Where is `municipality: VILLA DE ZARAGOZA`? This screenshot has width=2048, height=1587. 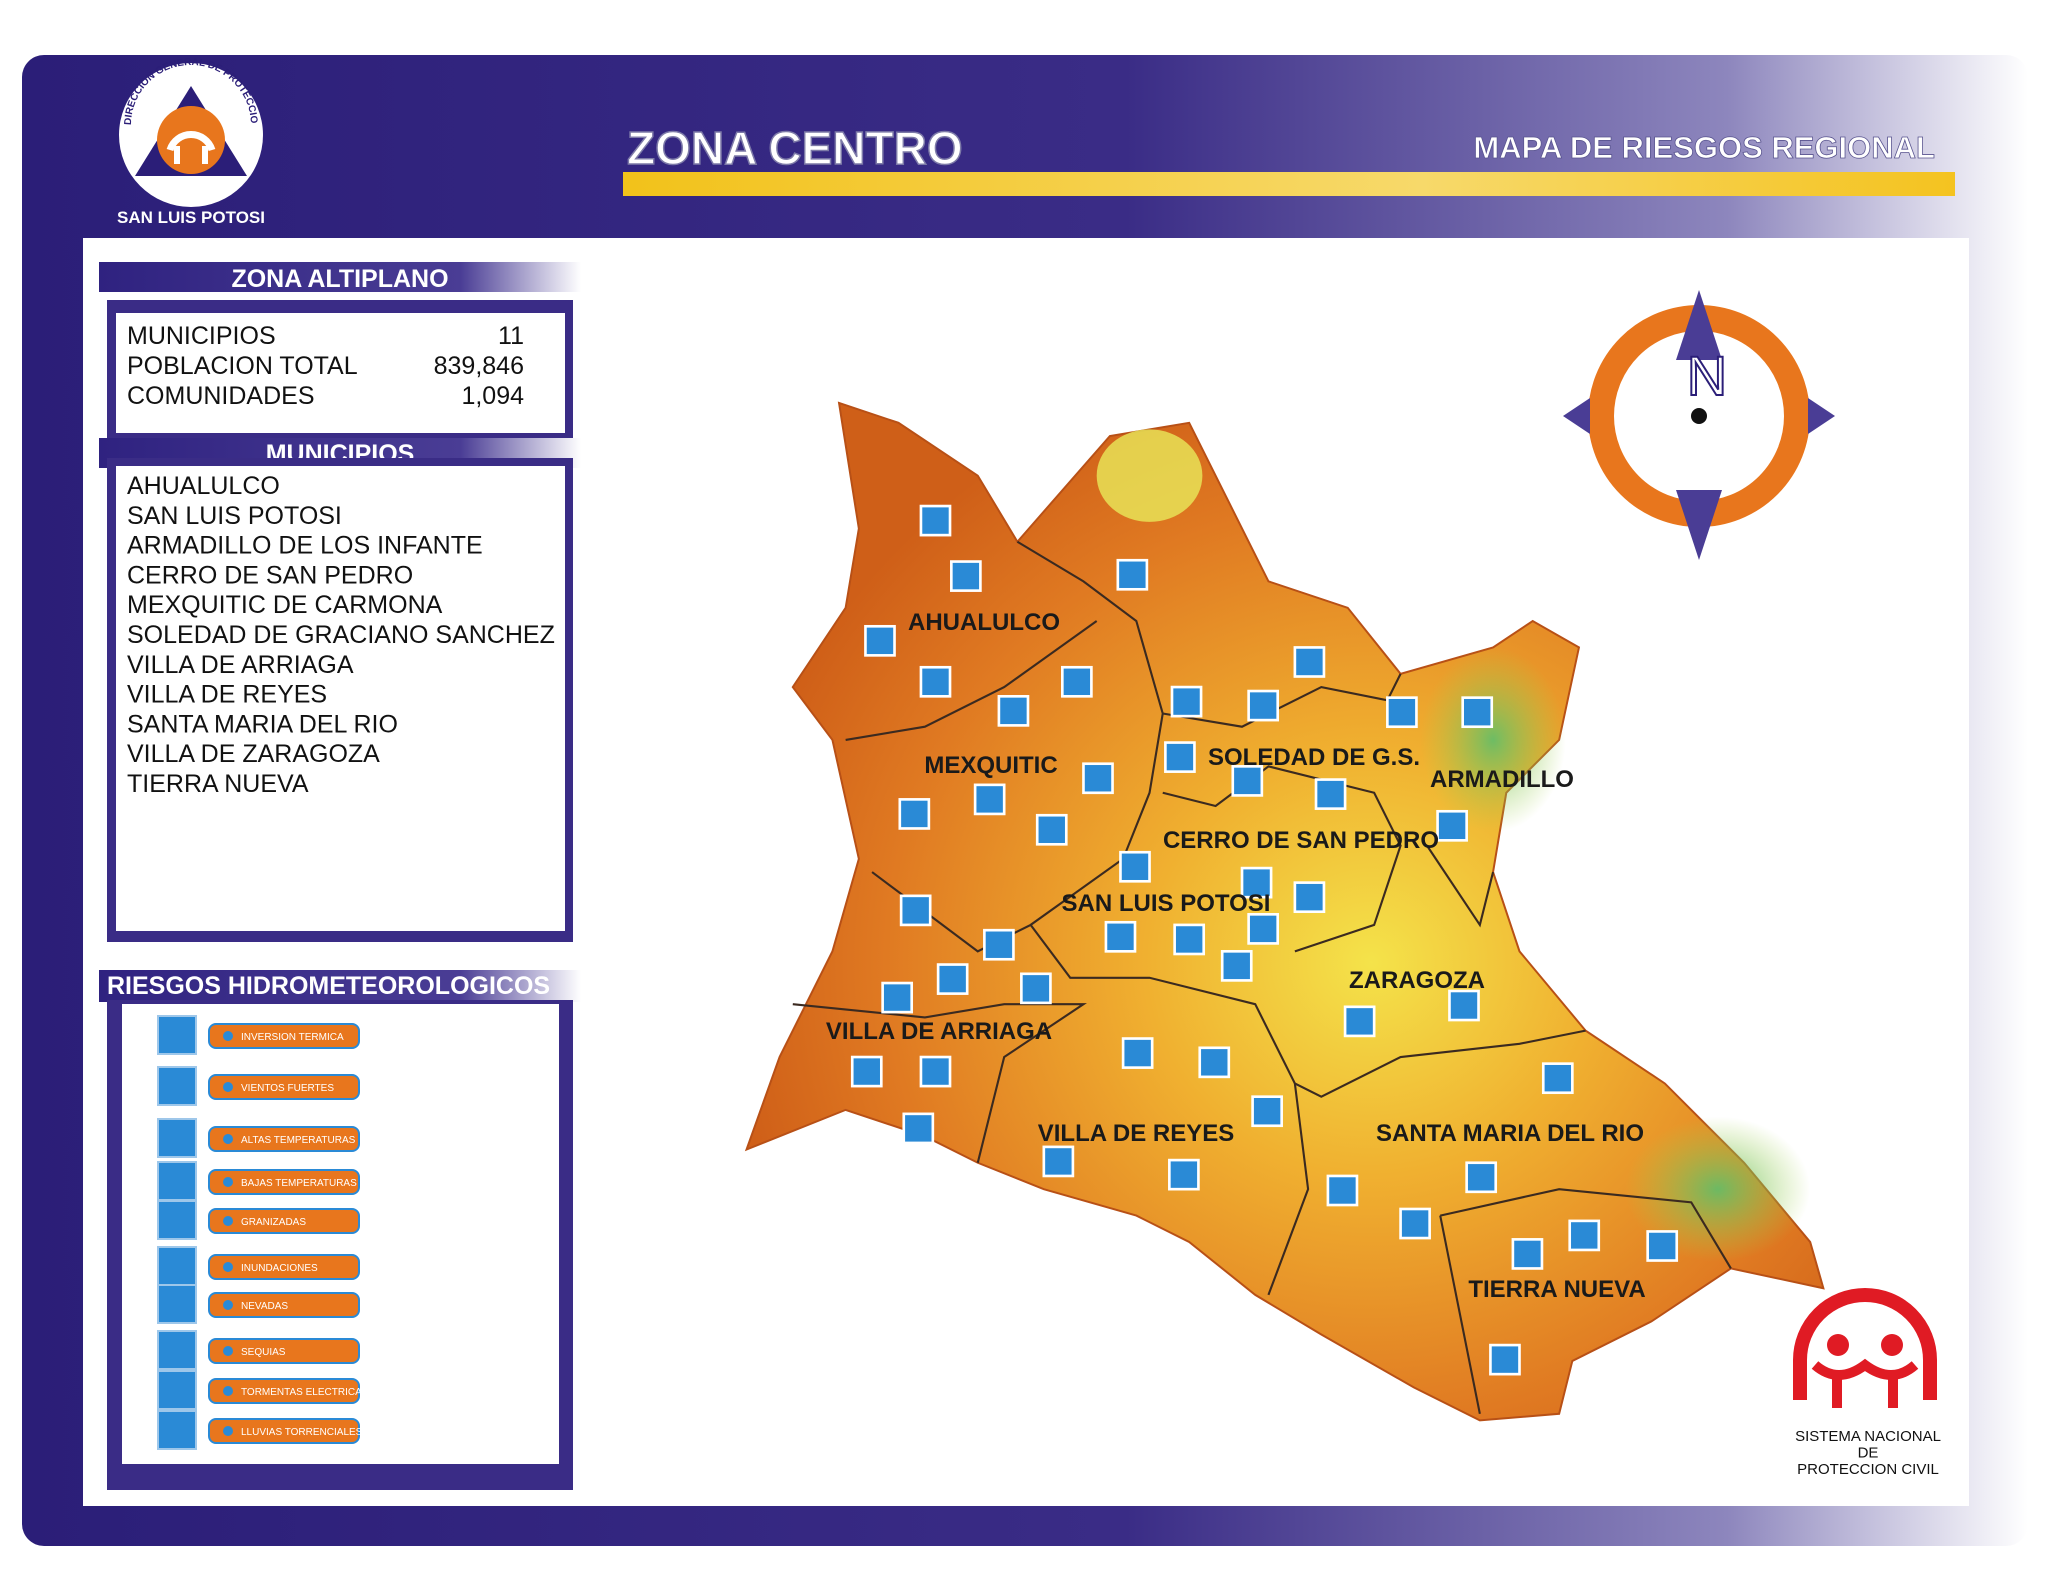
municipality: VILLA DE ZARAGOZA is located at coordinates (253, 754).